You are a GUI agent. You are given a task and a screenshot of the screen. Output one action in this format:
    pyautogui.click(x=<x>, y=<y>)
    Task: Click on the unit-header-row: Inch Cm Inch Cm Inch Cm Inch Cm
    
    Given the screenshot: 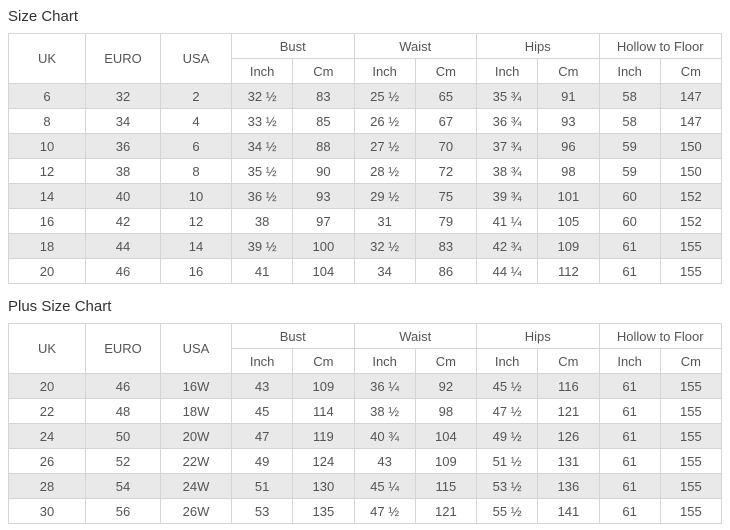 What is the action you would take?
    pyautogui.click(x=366, y=71)
    